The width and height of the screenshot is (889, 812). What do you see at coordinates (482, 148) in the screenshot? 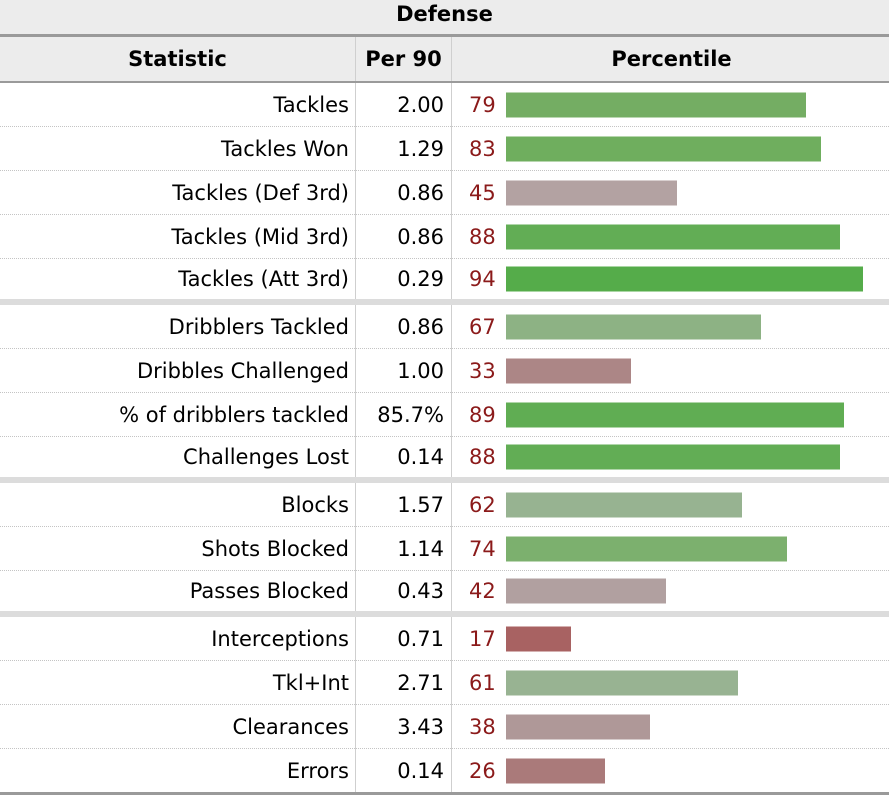
I see `percentile-value: 83` at bounding box center [482, 148].